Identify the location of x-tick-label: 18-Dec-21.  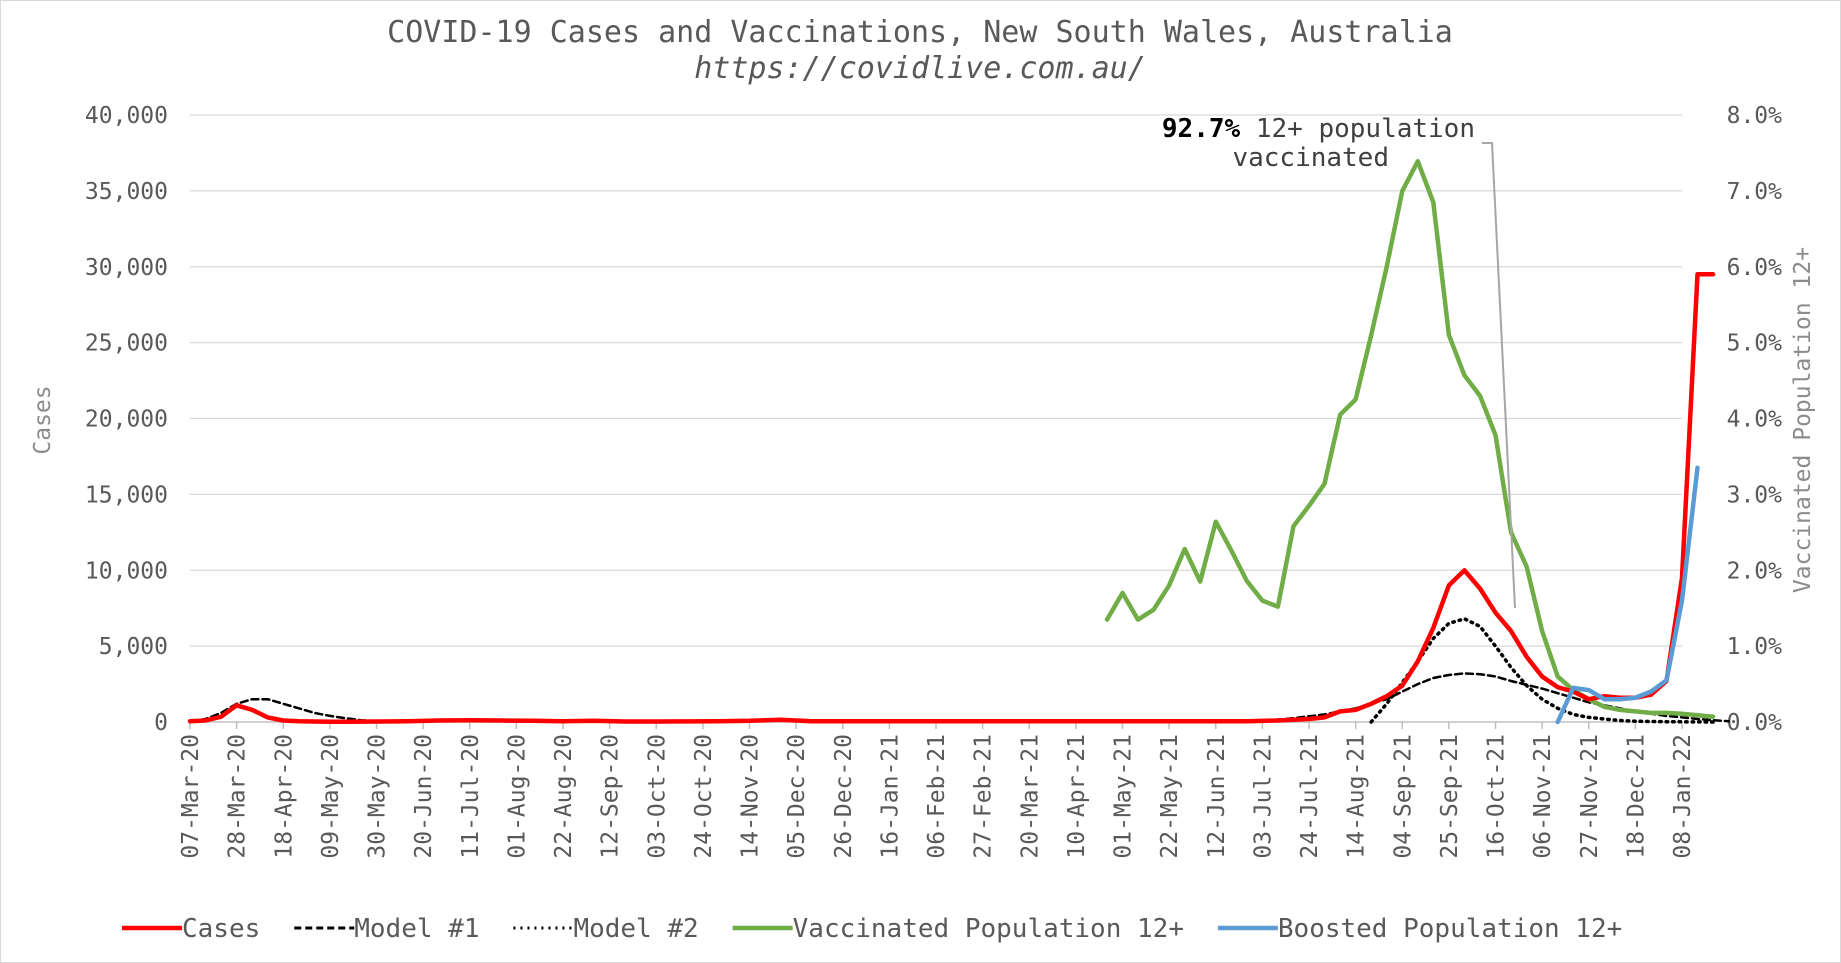
(1636, 796).